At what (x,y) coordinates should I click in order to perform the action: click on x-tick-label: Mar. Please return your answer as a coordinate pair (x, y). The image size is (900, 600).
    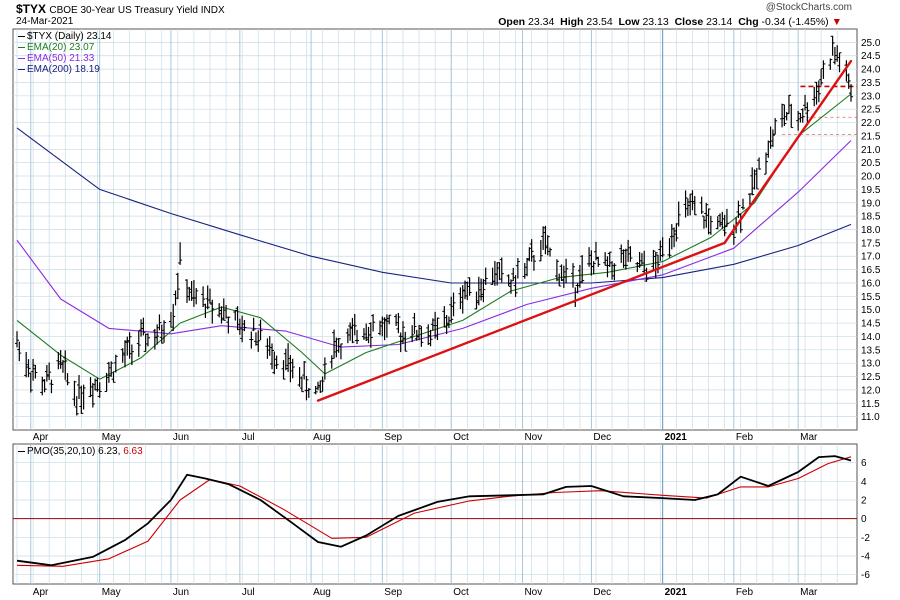
    Looking at the image, I should click on (809, 437).